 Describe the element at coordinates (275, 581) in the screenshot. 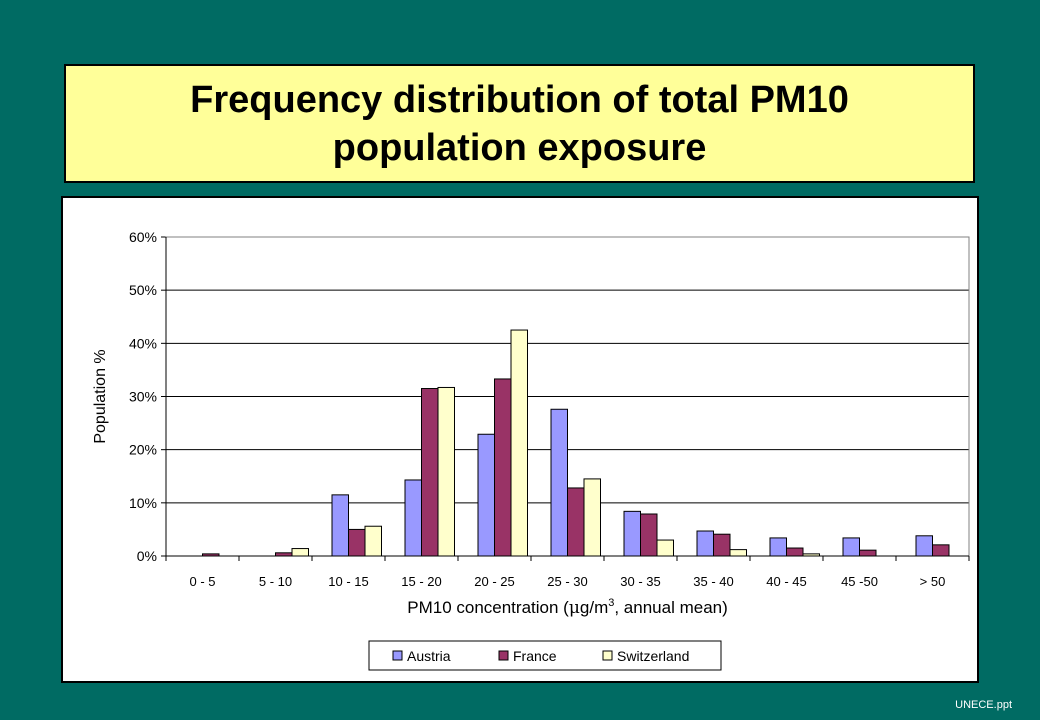

I see `x-tick-label: 5 - 10` at that location.